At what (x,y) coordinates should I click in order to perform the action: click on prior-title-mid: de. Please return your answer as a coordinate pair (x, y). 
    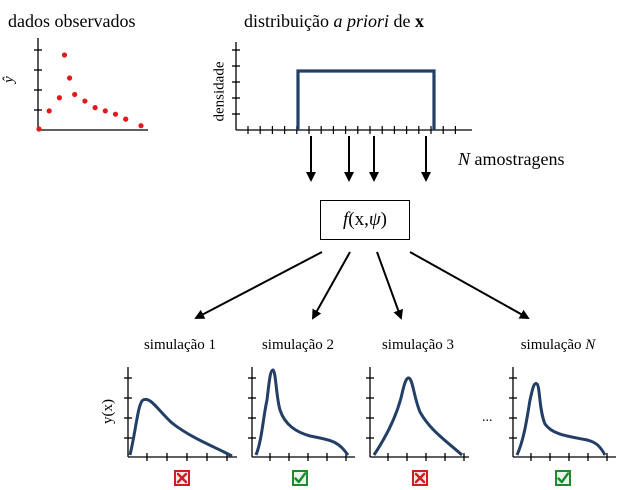
    Looking at the image, I should click on (402, 21).